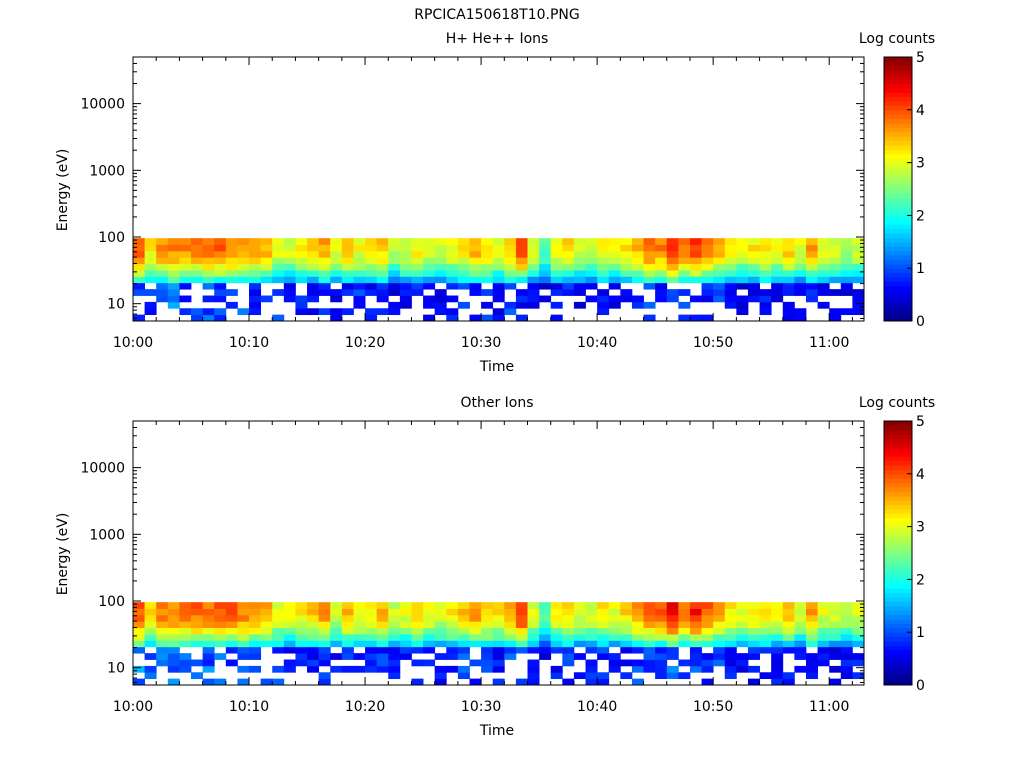 The height and width of the screenshot is (768, 1024). I want to click on colorbar-tick-label: 5, so click(920, 58).